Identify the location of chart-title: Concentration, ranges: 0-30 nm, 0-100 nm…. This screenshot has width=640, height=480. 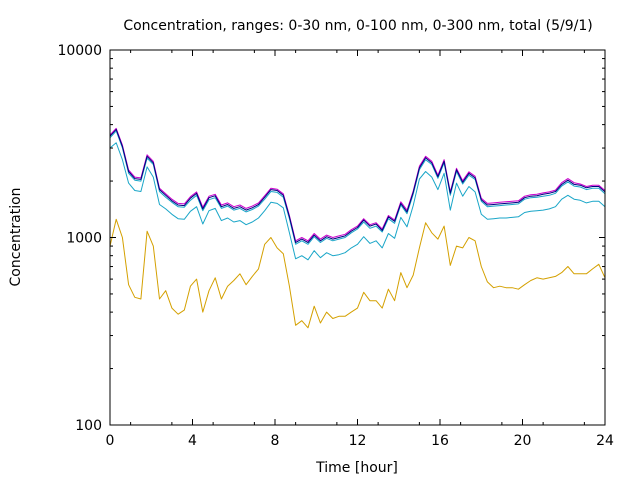
(357, 26).